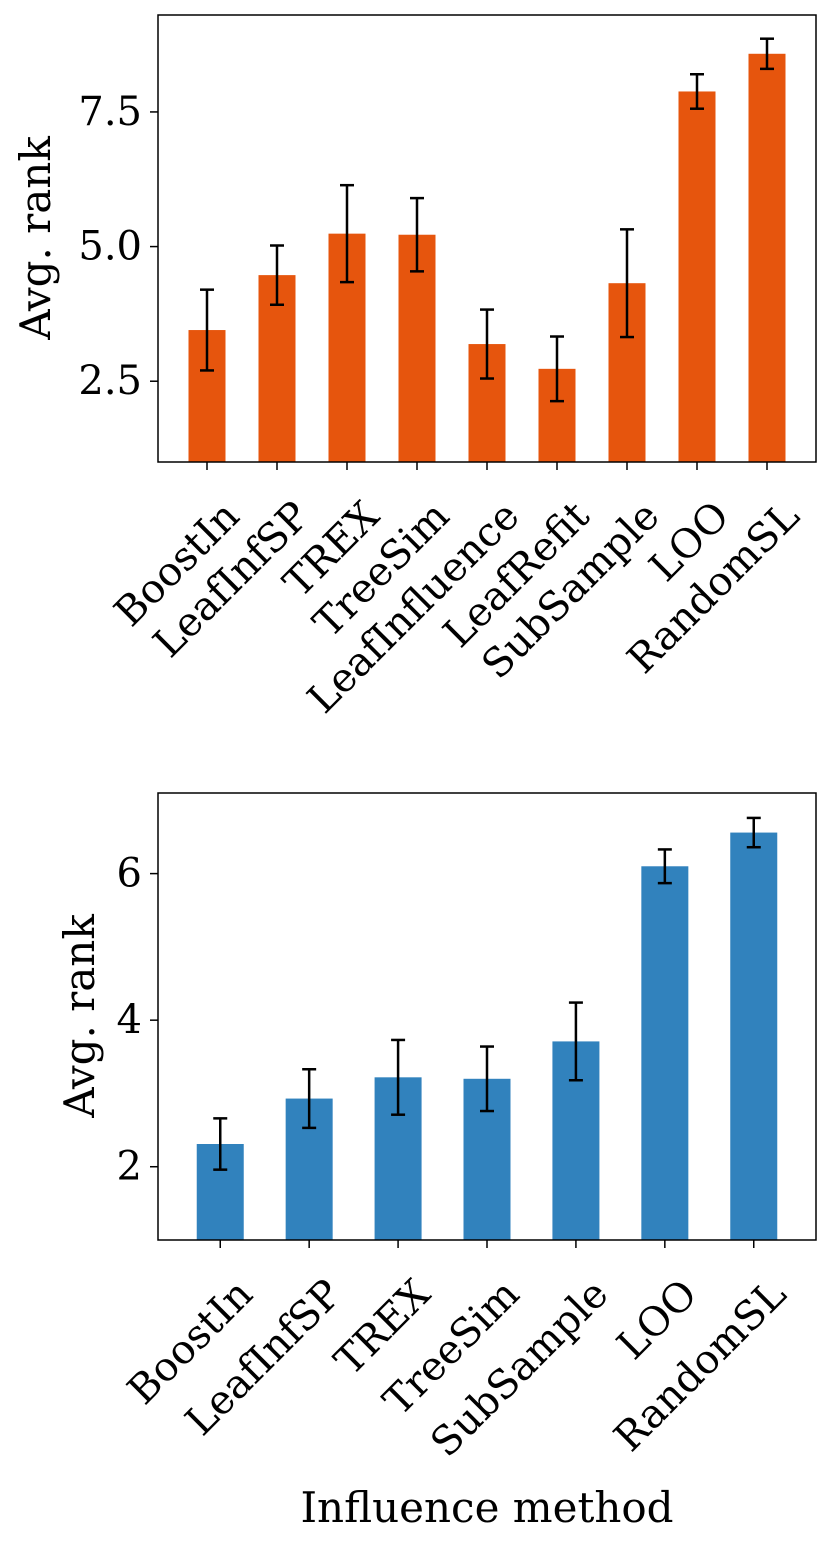 The image size is (831, 1547). What do you see at coordinates (347, 233) in the screenshot?
I see `top-errorbar-trex` at bounding box center [347, 233].